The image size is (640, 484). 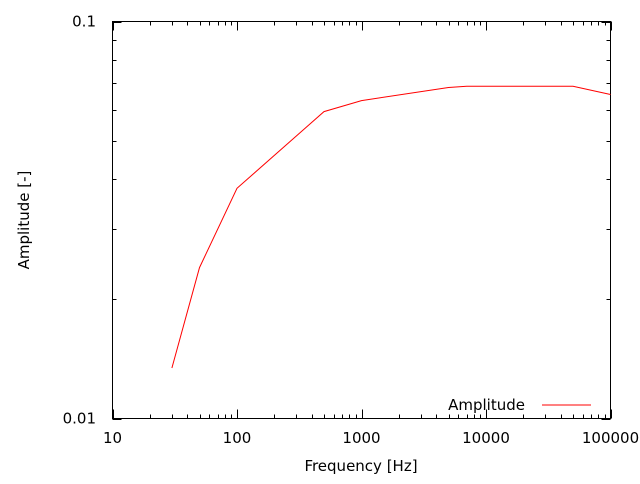 What do you see at coordinates (237, 438) in the screenshot?
I see `x-tick-label: 100` at bounding box center [237, 438].